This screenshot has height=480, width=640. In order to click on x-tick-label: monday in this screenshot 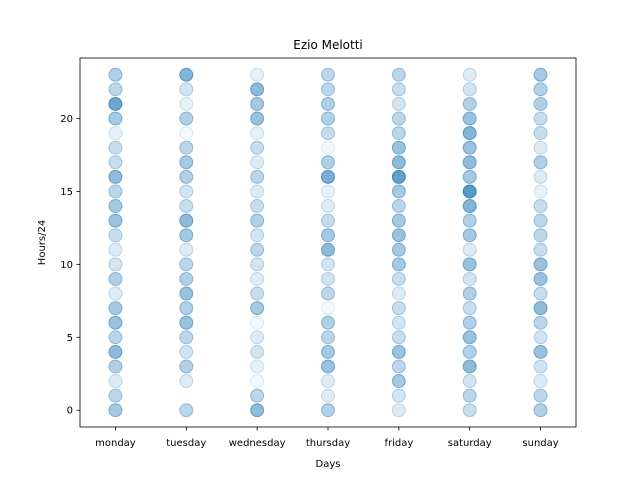, I will do `click(115, 443)`.